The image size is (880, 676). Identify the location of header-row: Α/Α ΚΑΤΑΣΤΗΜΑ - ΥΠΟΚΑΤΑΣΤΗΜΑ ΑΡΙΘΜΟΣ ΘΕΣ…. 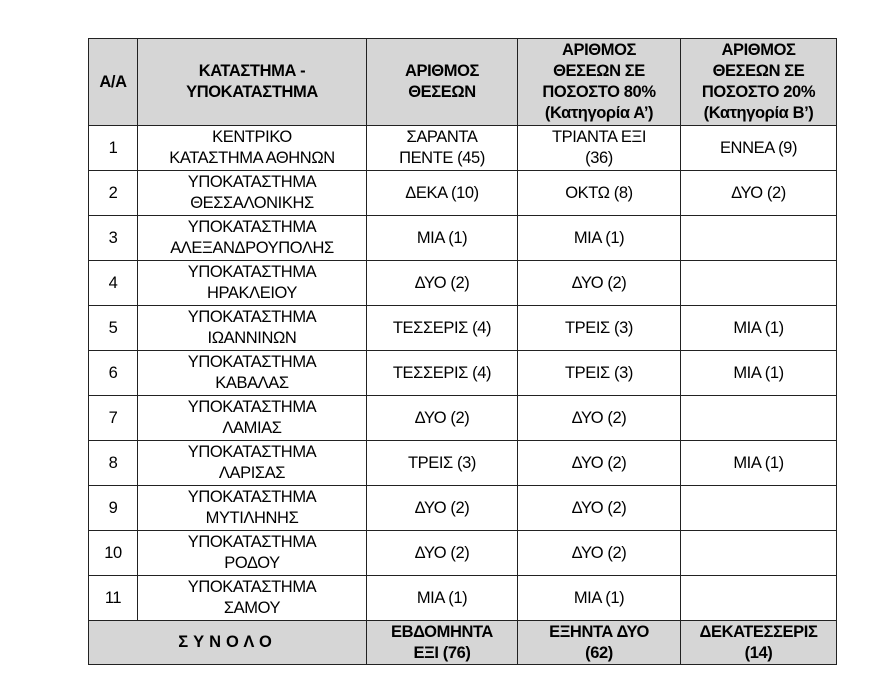
(462, 82).